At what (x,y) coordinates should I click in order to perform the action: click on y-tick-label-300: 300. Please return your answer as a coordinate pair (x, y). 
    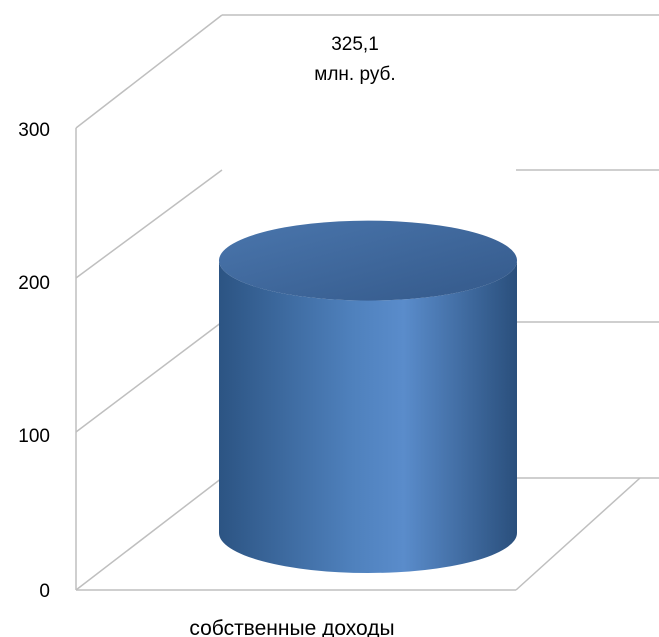
    Looking at the image, I should click on (34, 130).